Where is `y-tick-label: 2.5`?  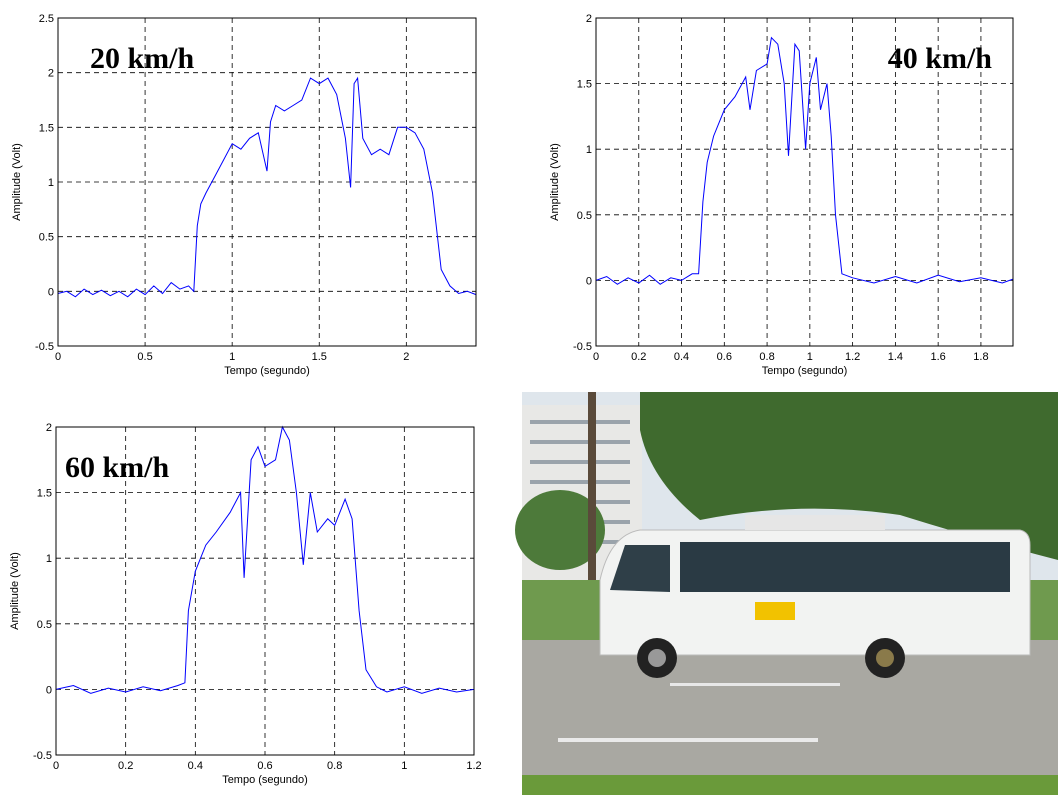 y-tick-label: 2.5 is located at coordinates (46, 19).